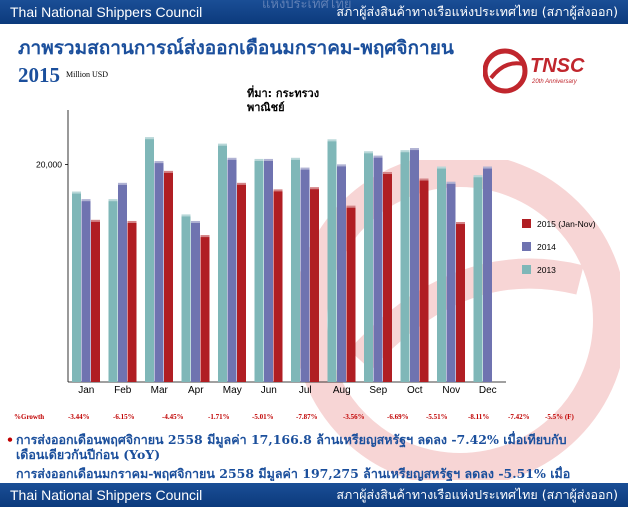 The height and width of the screenshot is (507, 628). I want to click on bar-2014-jul, so click(305, 274).